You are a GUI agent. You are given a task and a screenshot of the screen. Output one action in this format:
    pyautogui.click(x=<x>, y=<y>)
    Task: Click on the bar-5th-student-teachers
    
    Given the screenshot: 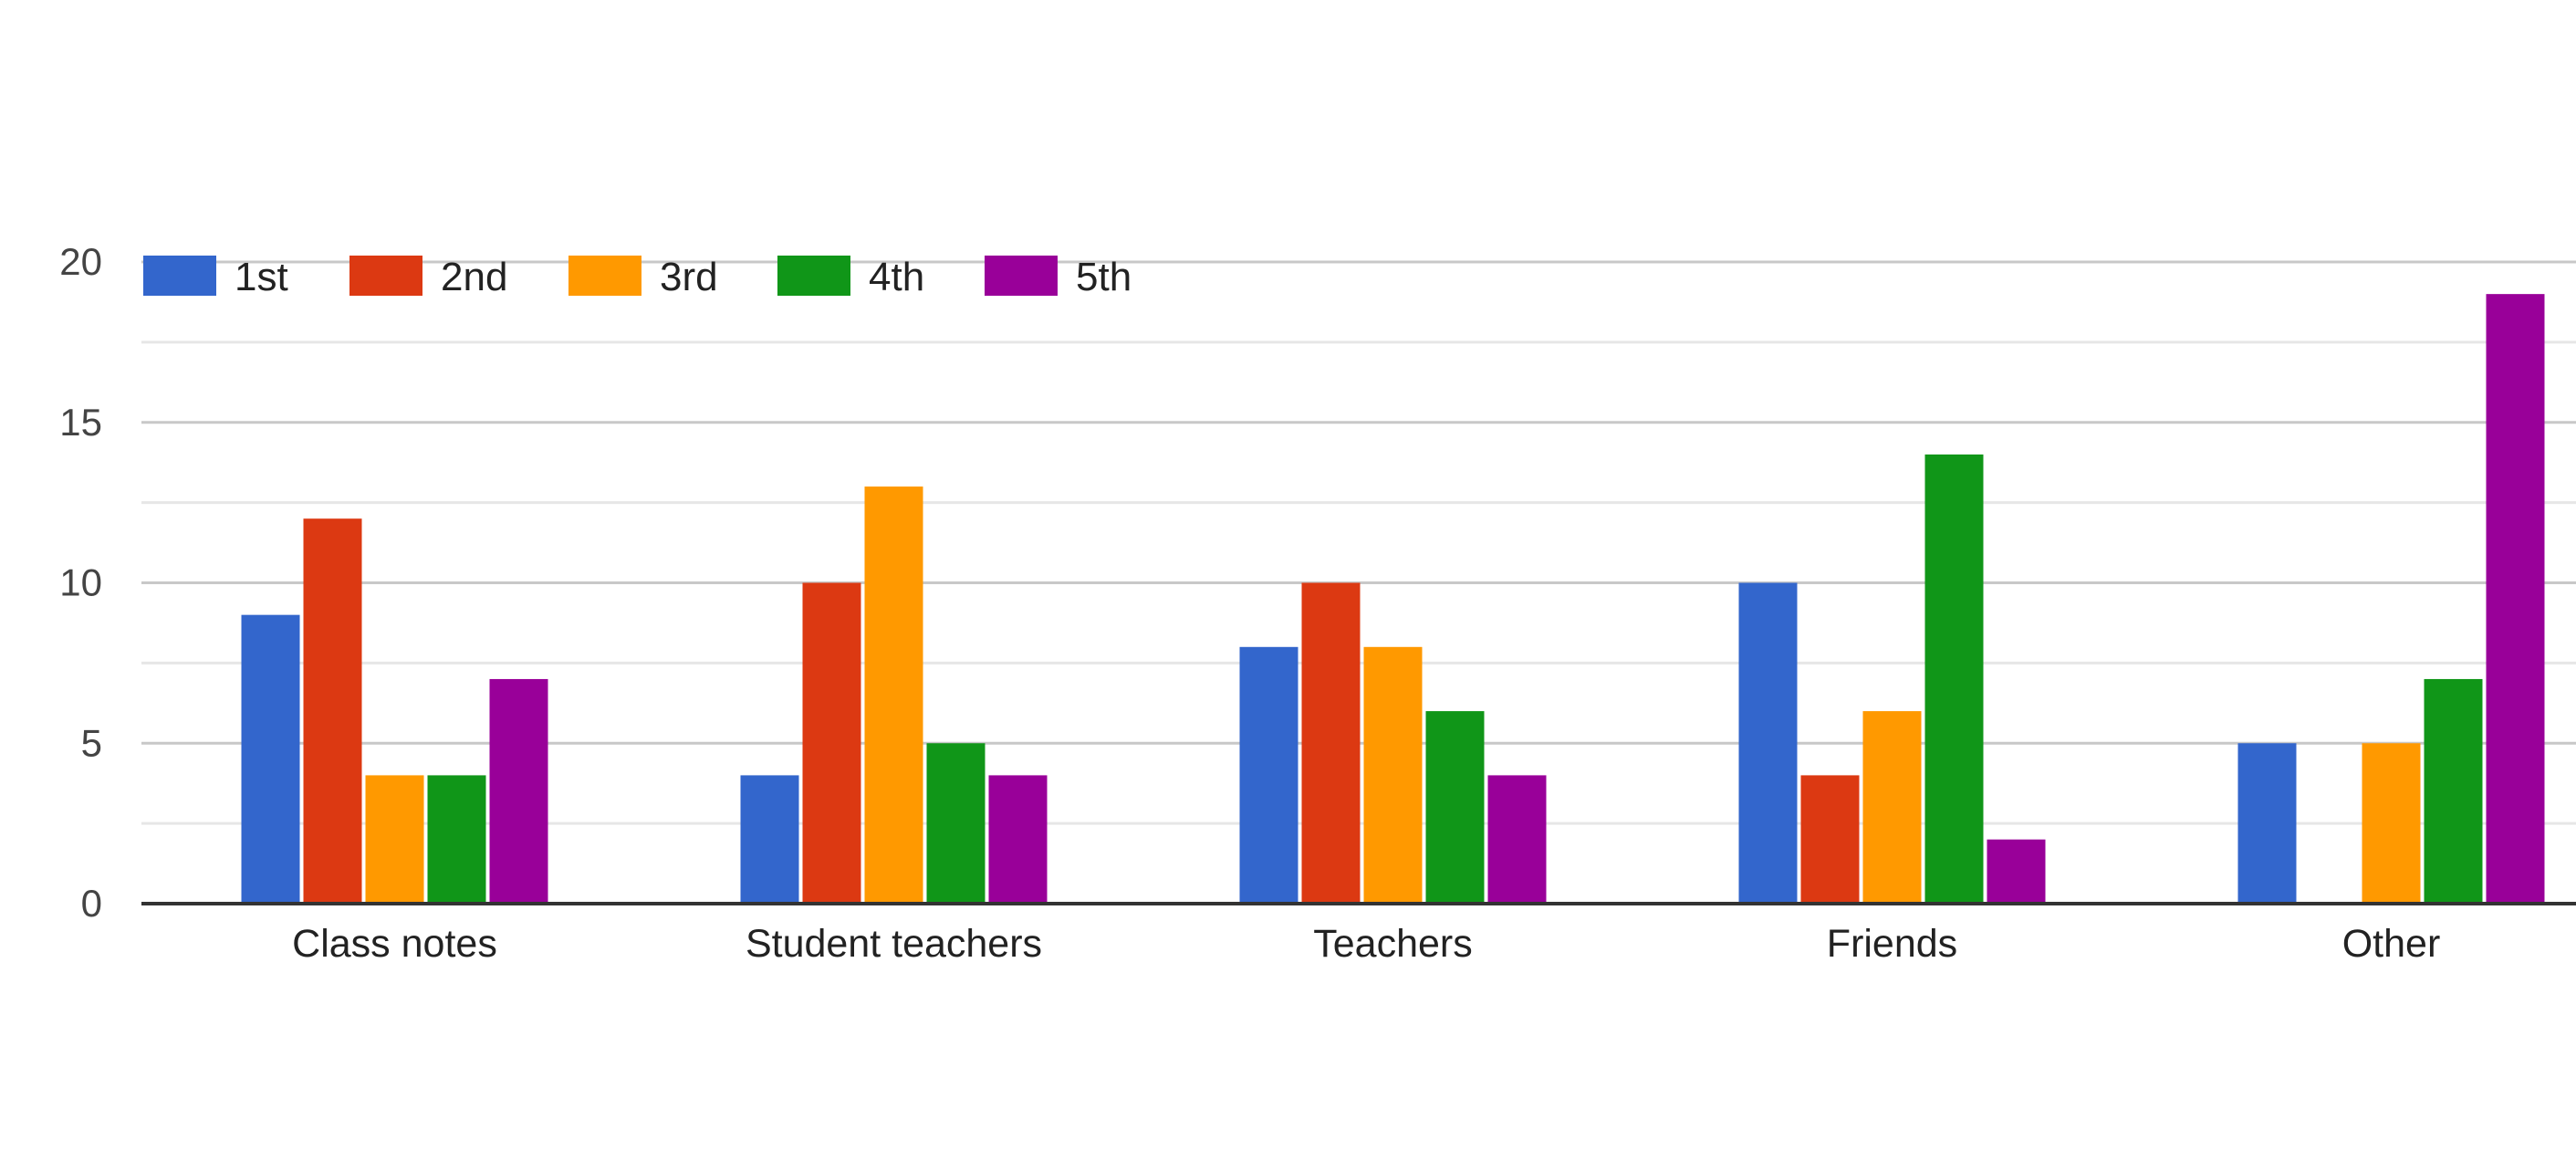 What is the action you would take?
    pyautogui.click(x=1018, y=839)
    